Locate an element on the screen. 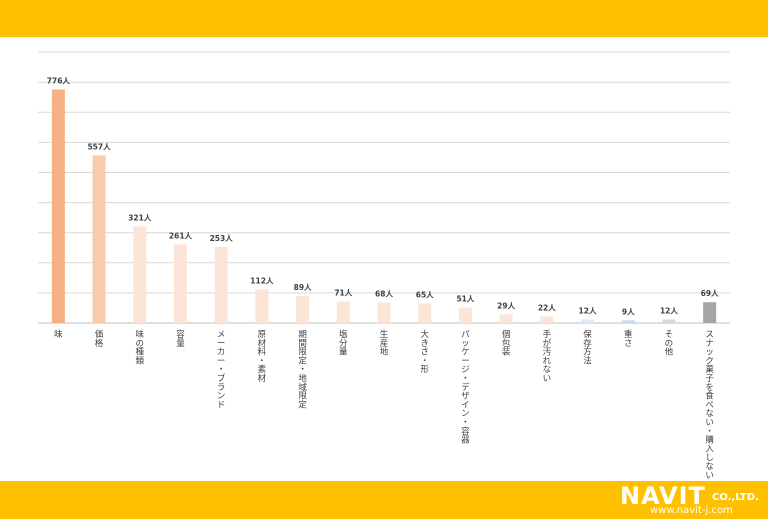 The image size is (768, 519). bar-value-label: 321人 is located at coordinates (140, 217).